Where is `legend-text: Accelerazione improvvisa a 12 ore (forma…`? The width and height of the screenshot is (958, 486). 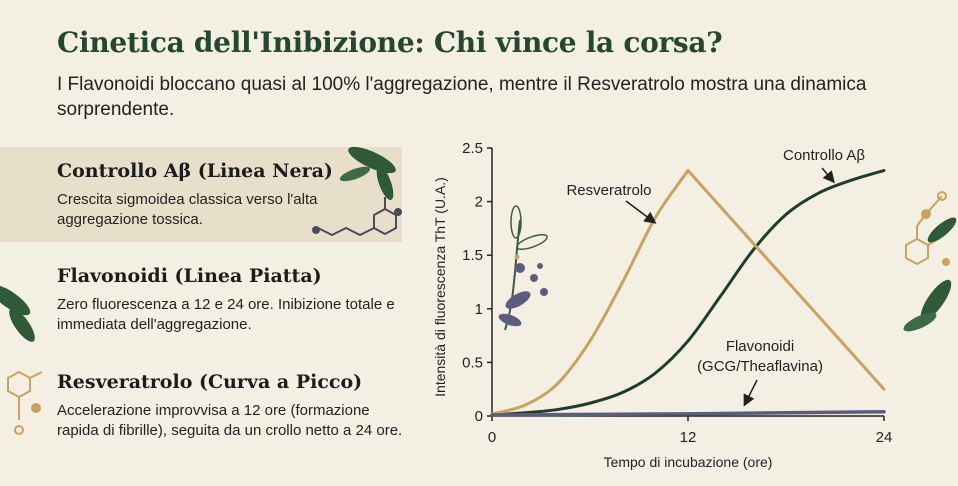
legend-text: Accelerazione improvvisa a 12 ore (forma… is located at coordinates (230, 420).